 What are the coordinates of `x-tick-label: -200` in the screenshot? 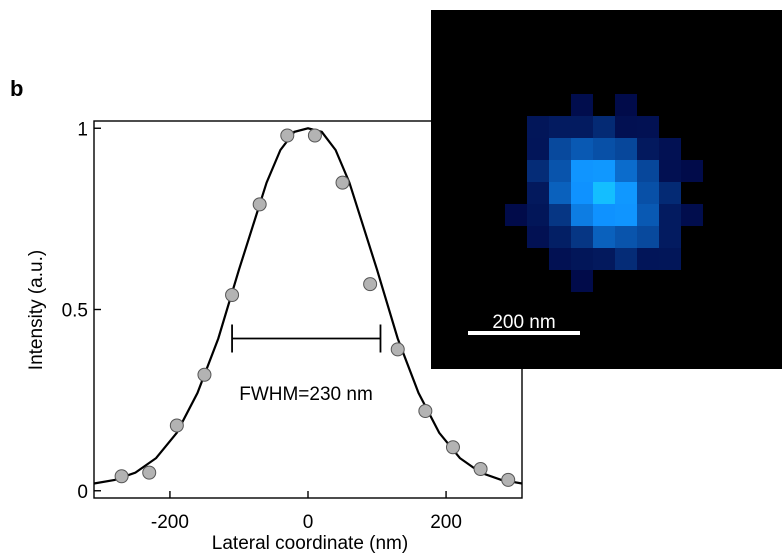 It's located at (170, 522).